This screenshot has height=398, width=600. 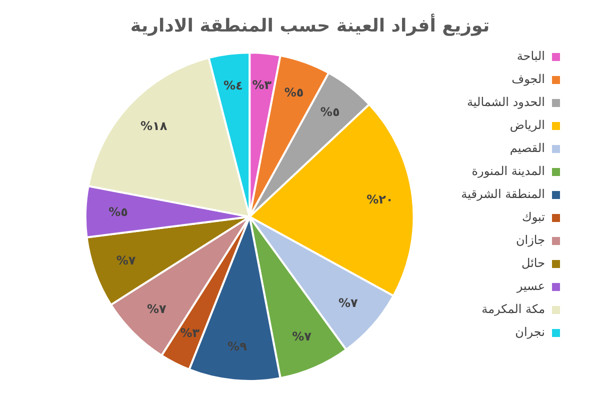 What do you see at coordinates (513, 309) in the screenshot?
I see `legend-label: مكة المكرمة` at bounding box center [513, 309].